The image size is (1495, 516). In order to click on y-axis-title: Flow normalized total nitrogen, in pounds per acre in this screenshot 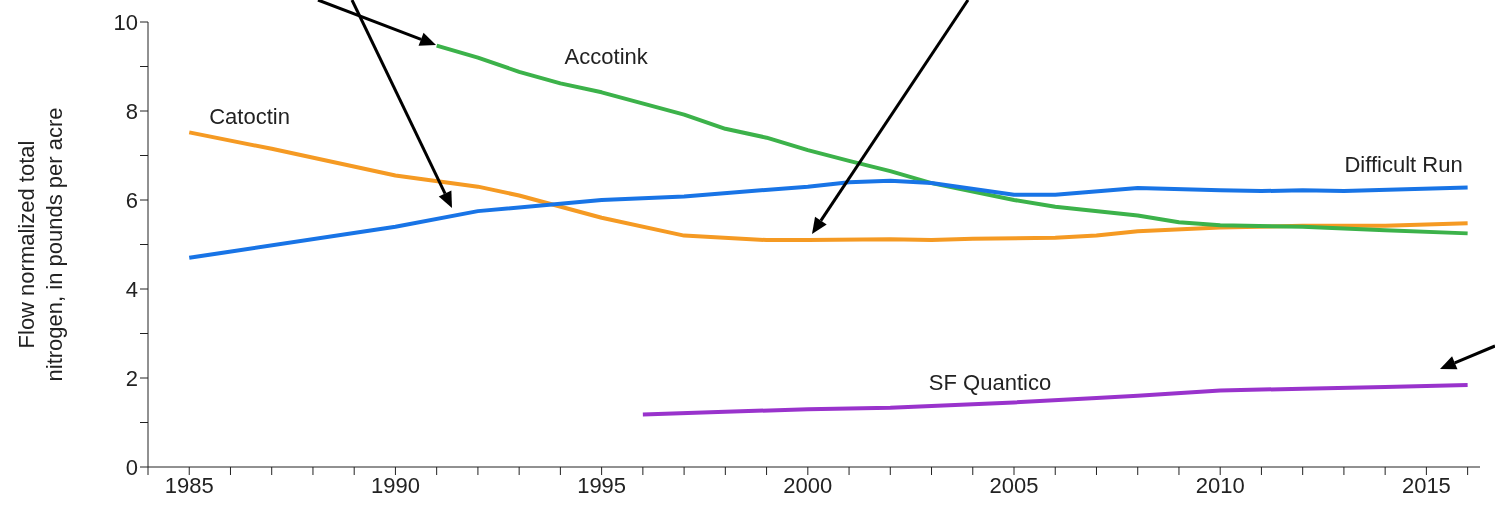, I will do `click(40, 244)`.